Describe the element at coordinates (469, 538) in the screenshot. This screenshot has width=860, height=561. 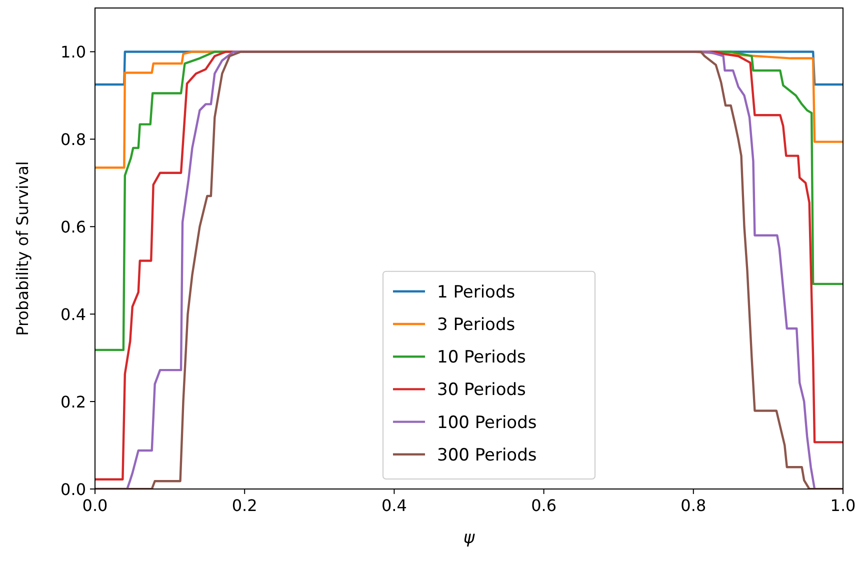
I see `x-axis-title: ψ` at that location.